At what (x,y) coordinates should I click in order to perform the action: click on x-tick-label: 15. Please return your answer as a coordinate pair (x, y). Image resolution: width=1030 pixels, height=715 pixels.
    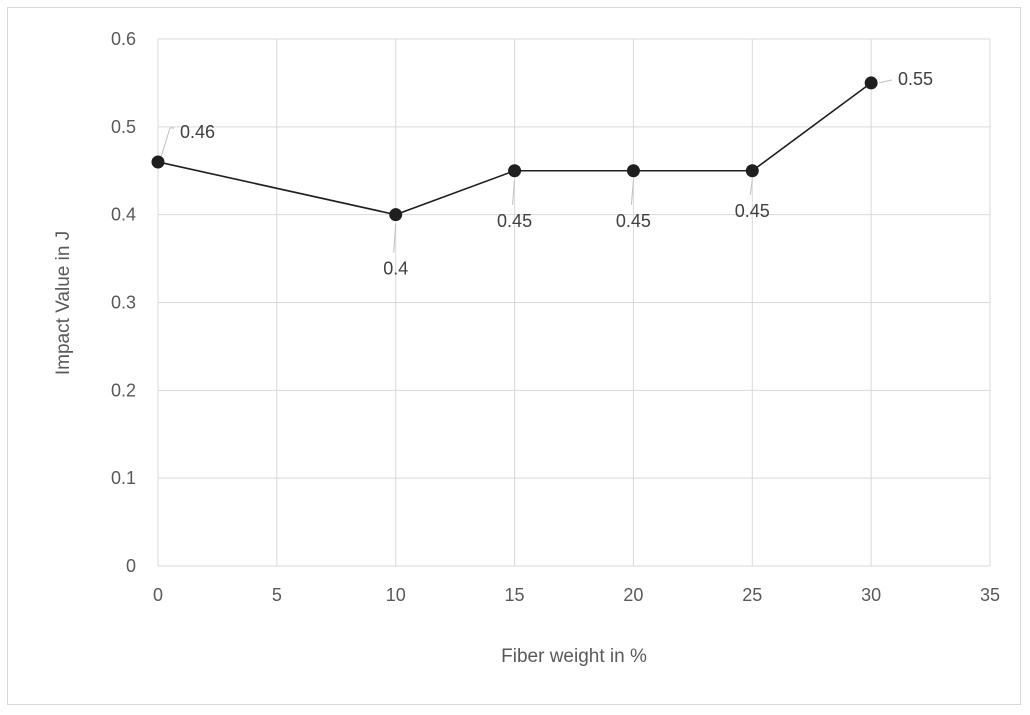
    Looking at the image, I should click on (515, 595).